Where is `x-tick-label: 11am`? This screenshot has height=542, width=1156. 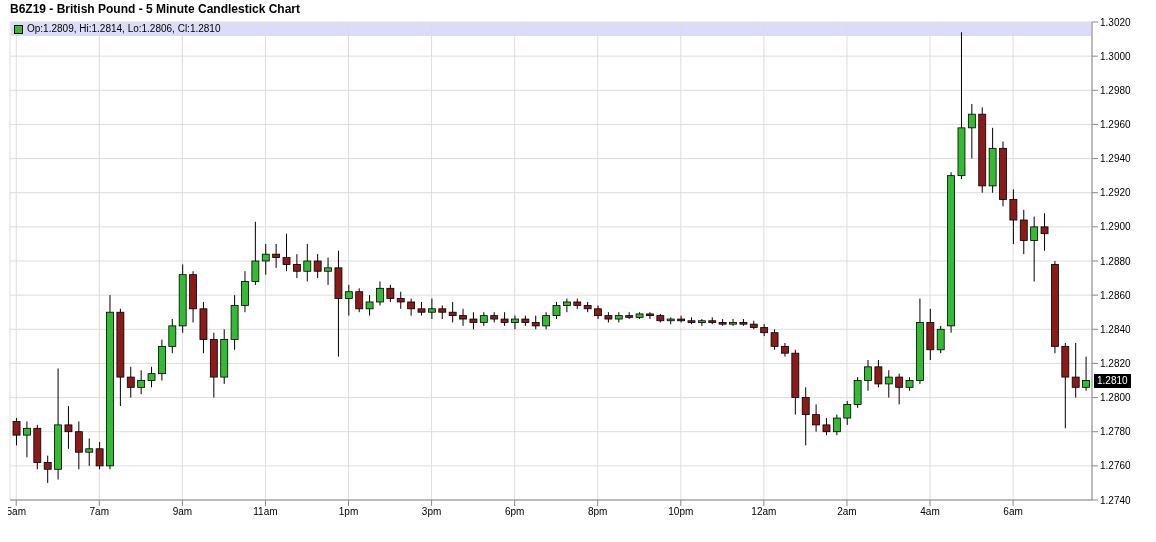 x-tick-label: 11am is located at coordinates (265, 512).